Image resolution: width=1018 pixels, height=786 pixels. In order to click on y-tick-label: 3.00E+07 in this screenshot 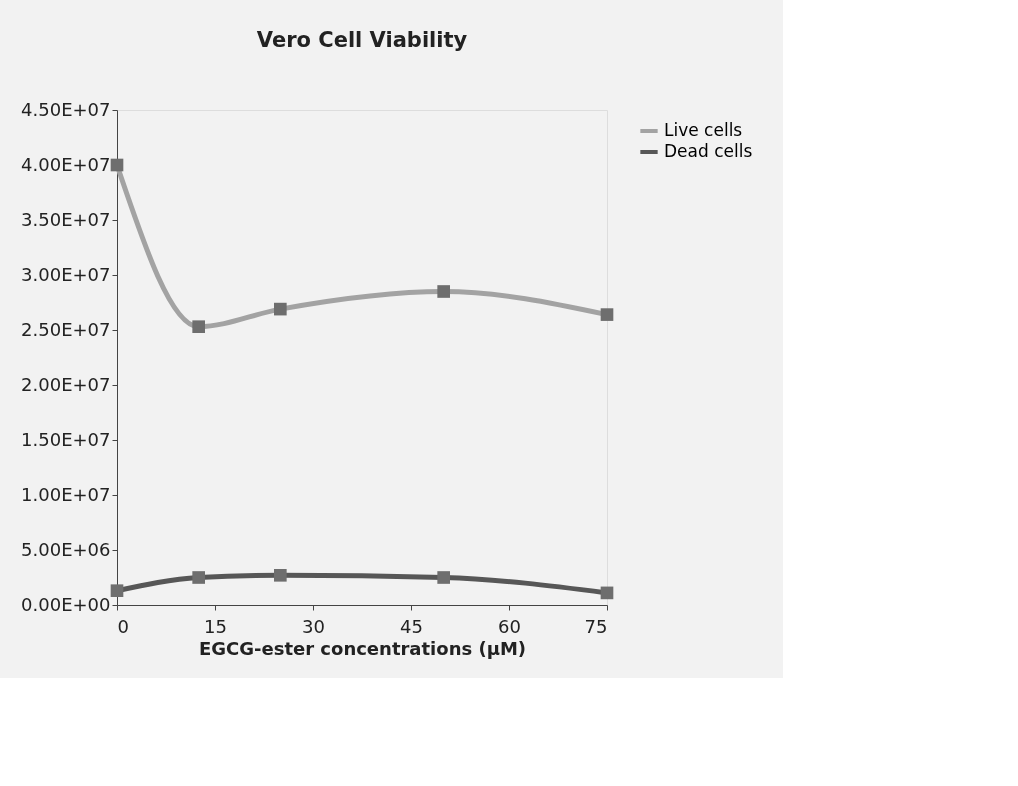, I will do `click(66, 274)`.